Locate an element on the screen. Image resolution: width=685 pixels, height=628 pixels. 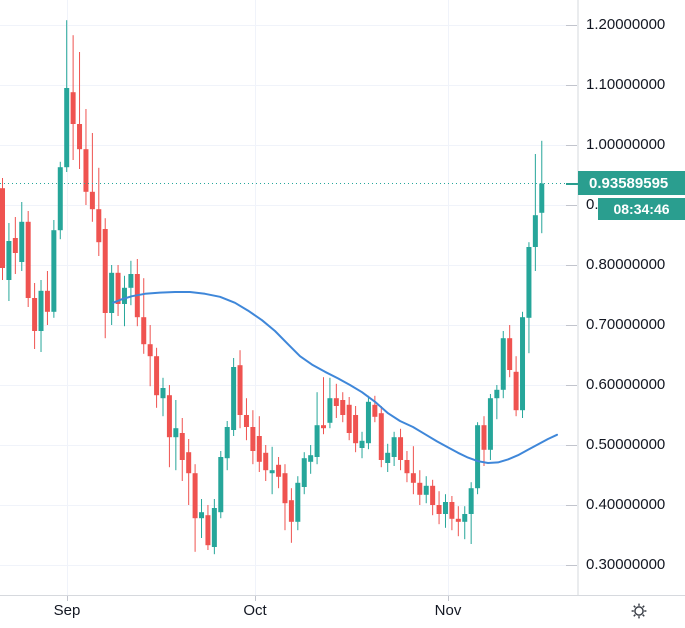
time-axis: Sep Oct Nov is located at coordinates (342, 612).